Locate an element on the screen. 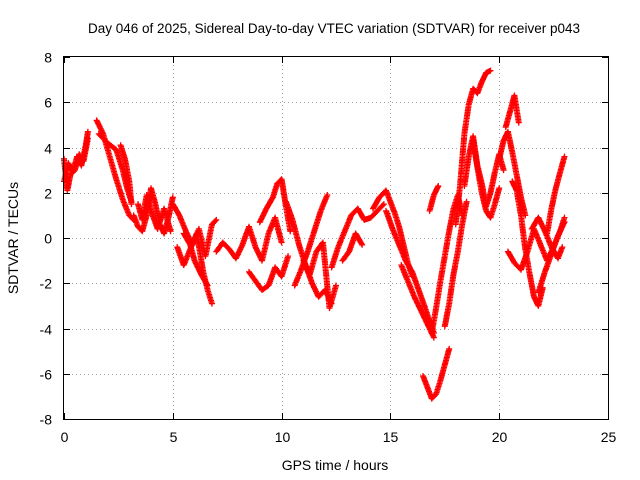  y-tick-label: 0 is located at coordinates (48, 239).